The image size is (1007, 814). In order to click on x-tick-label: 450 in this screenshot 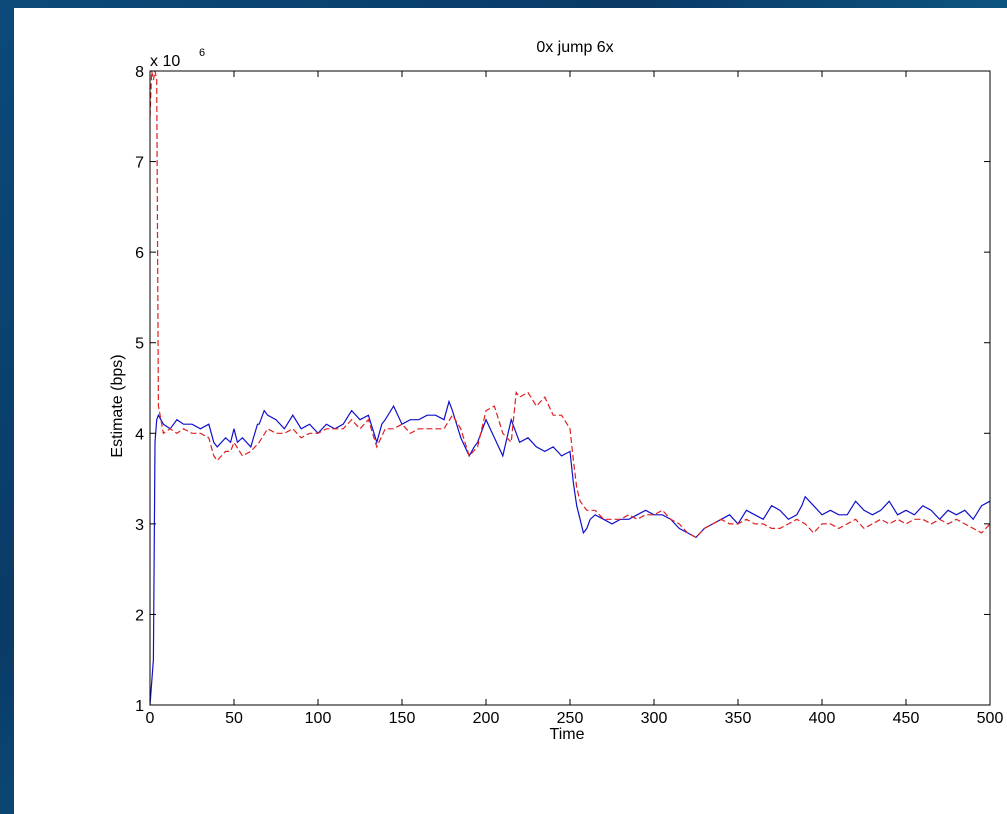, I will do `click(906, 718)`.